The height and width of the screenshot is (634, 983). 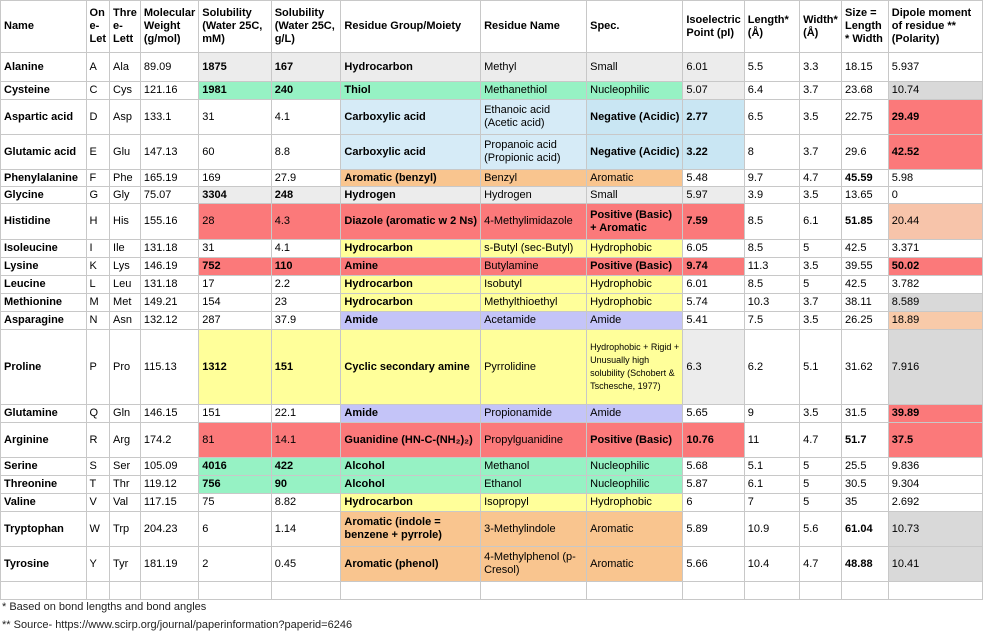 I want to click on solubility-gl-cell: 1.14, so click(x=306, y=529).